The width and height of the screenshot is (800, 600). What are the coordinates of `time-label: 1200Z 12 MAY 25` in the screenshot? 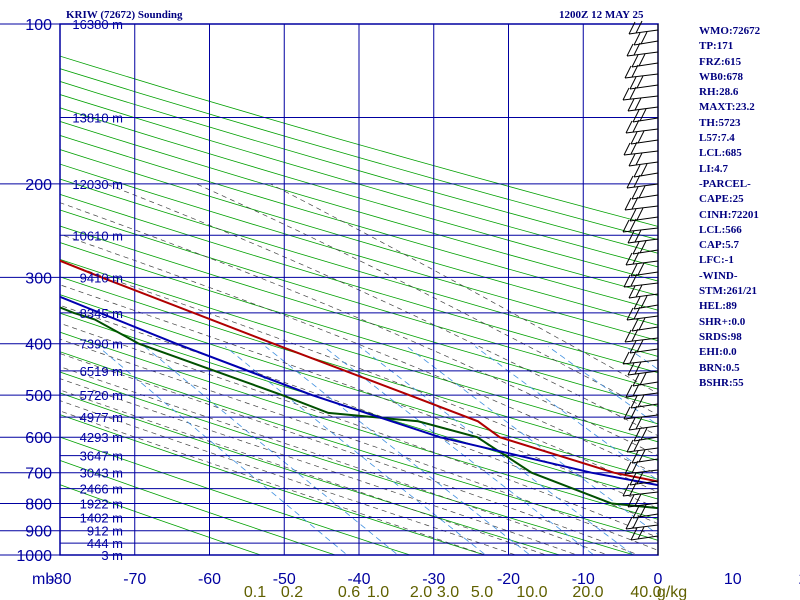 It's located at (601, 15).